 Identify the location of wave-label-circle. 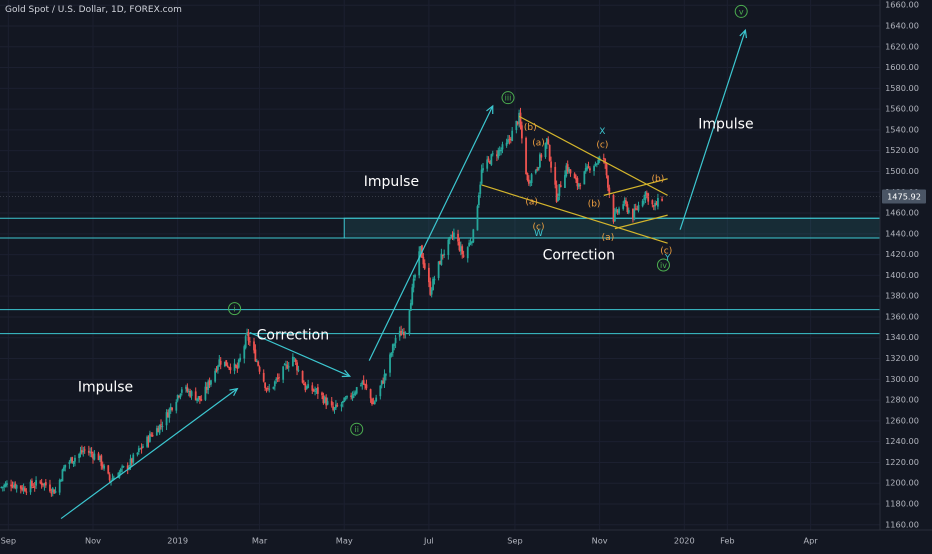
(357, 429).